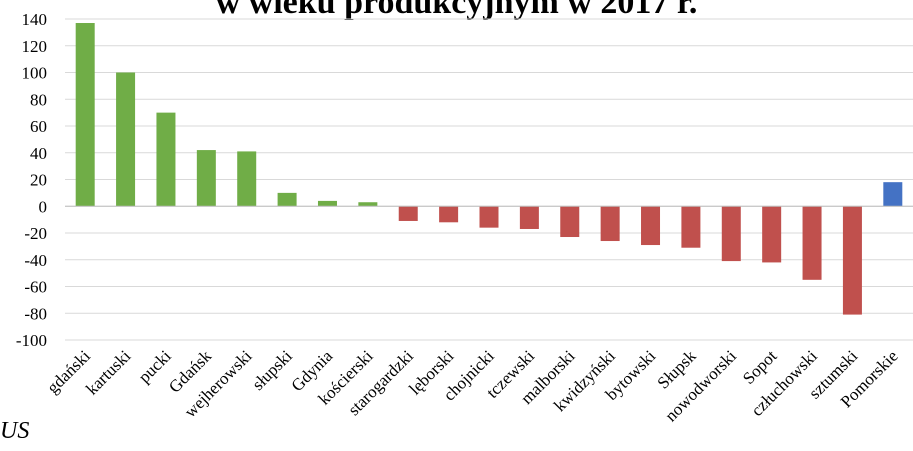  I want to click on y-tick-label: 20, so click(38, 180).